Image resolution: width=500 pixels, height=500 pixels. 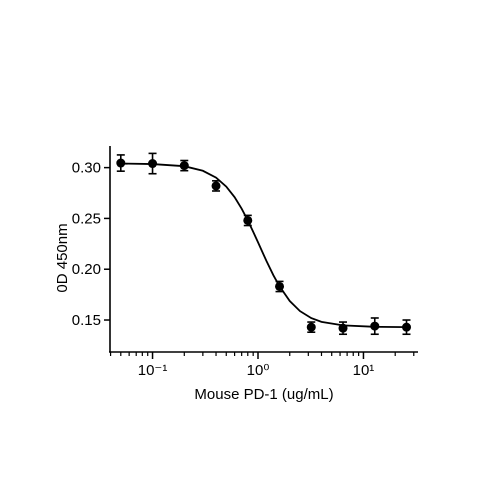 I want to click on x-axis-label: Mouse PD-1 (ug/mL), so click(x=263, y=394).